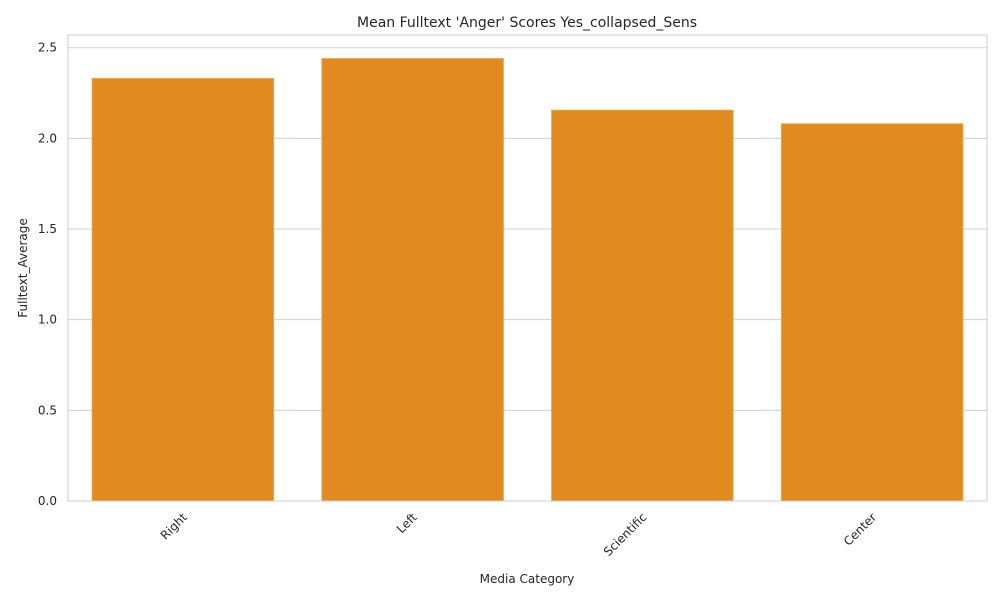  What do you see at coordinates (47, 501) in the screenshot?
I see `y-tick-label: 0.0` at bounding box center [47, 501].